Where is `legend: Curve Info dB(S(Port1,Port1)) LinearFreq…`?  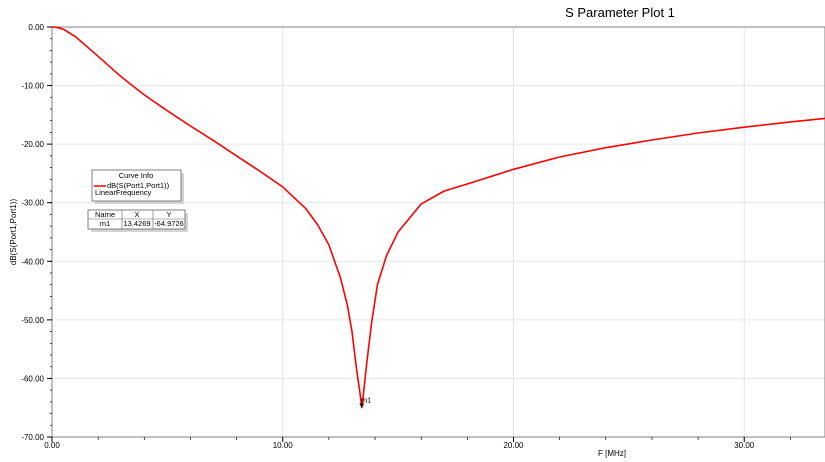 legend: Curve Info dB(S(Port1,Port1)) LinearFreq… is located at coordinates (137, 186).